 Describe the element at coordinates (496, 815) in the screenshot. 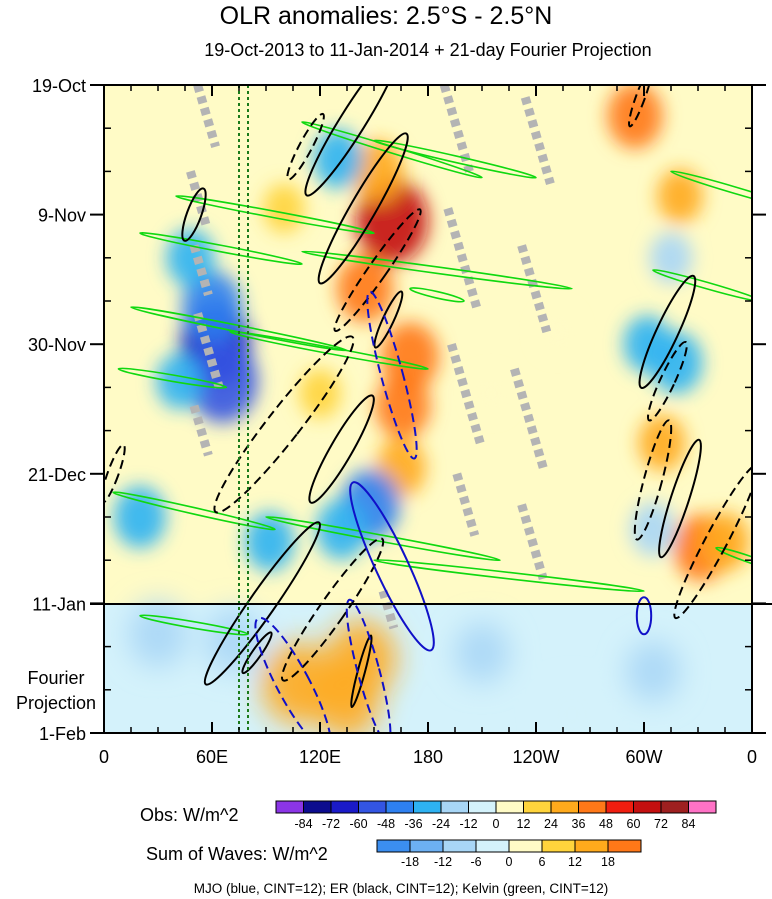

I see `obs-colorbar: -84 -72 -60 -48 -36 -24 -12 0 12 24 36 48 60 72 84` at that location.